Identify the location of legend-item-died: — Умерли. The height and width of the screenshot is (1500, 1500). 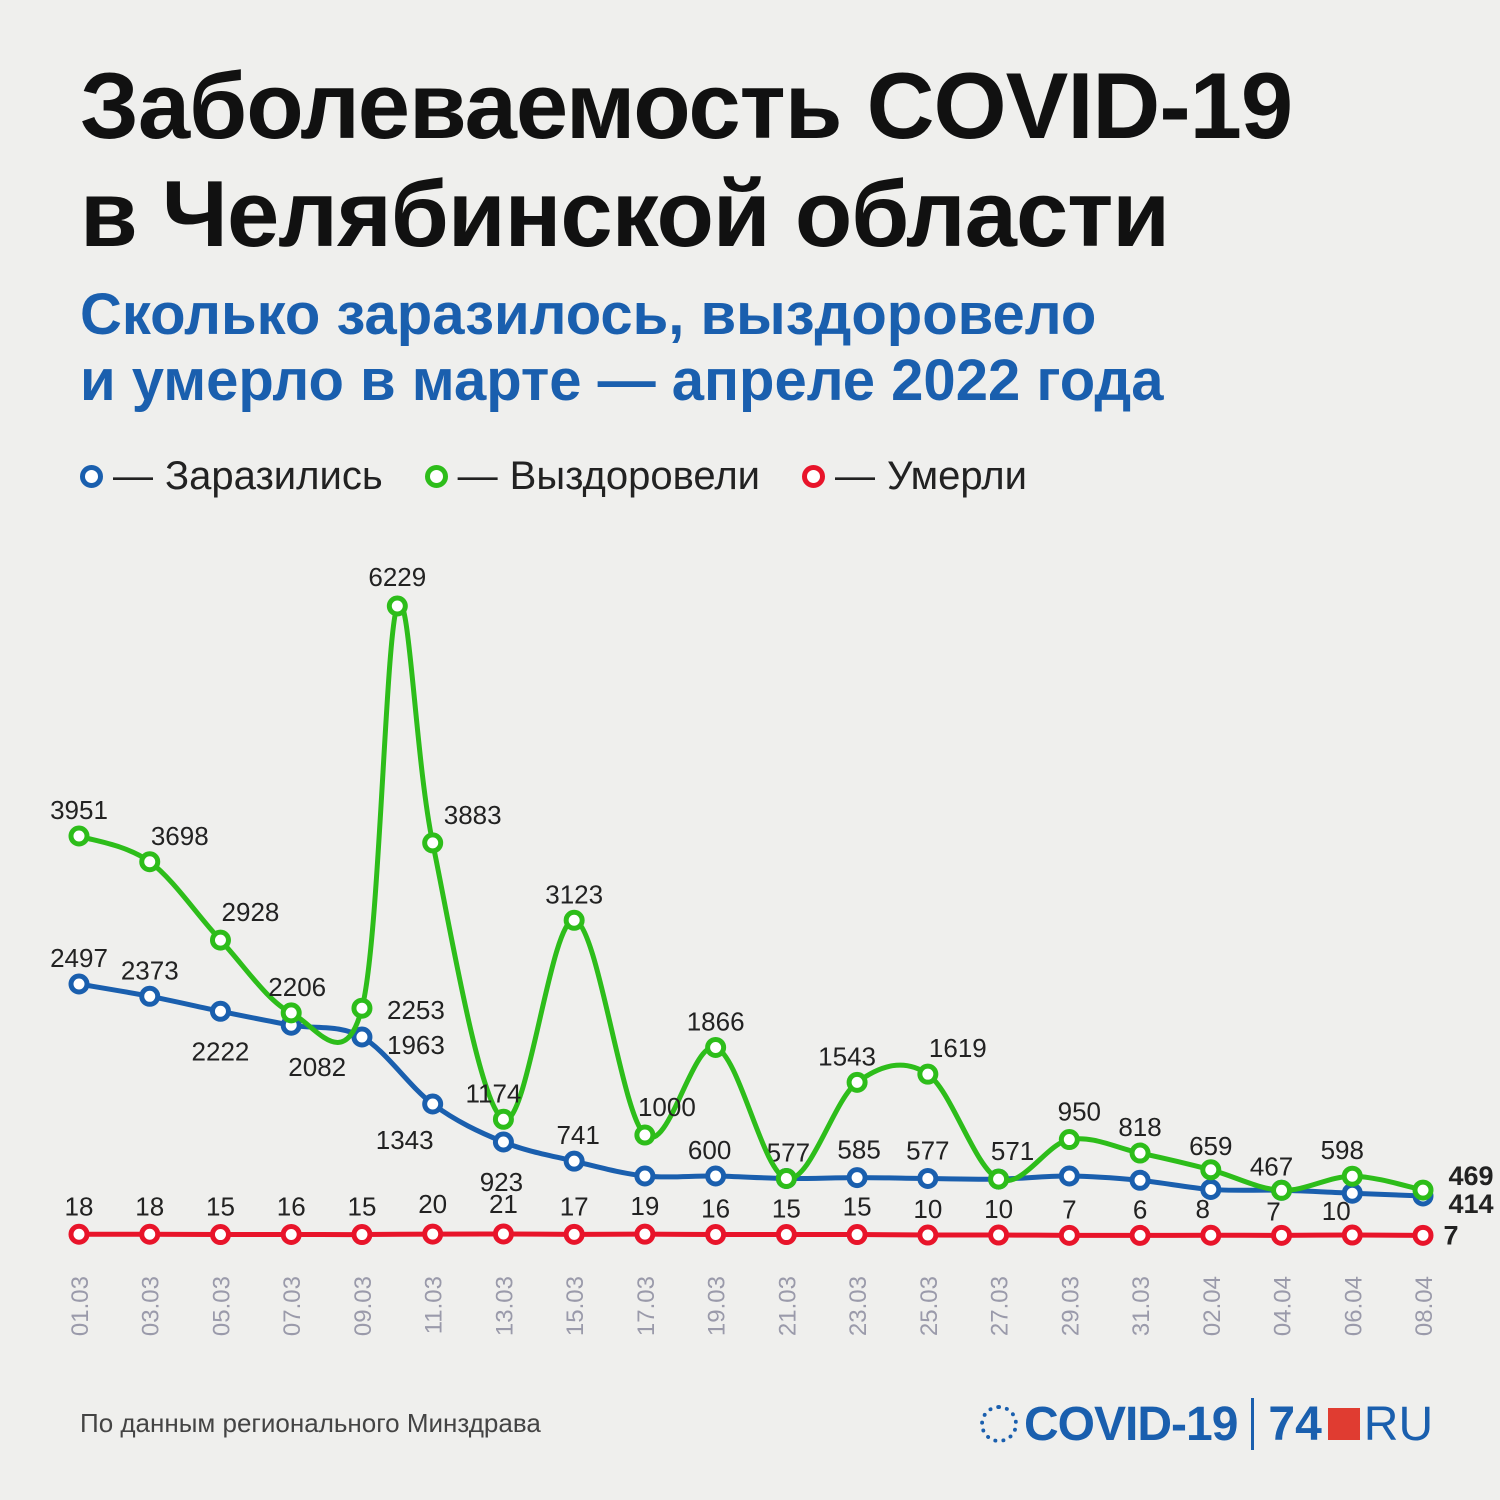
(914, 476).